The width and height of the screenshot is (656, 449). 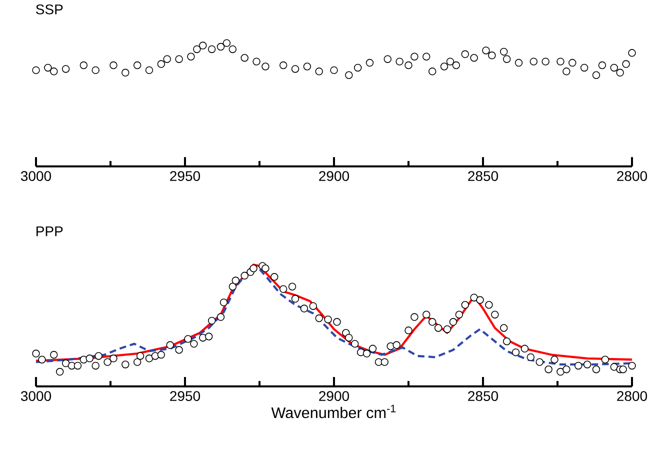 What do you see at coordinates (333, 411) in the screenshot?
I see `x-axis-title: Wavenumber cm$^{-1}$` at bounding box center [333, 411].